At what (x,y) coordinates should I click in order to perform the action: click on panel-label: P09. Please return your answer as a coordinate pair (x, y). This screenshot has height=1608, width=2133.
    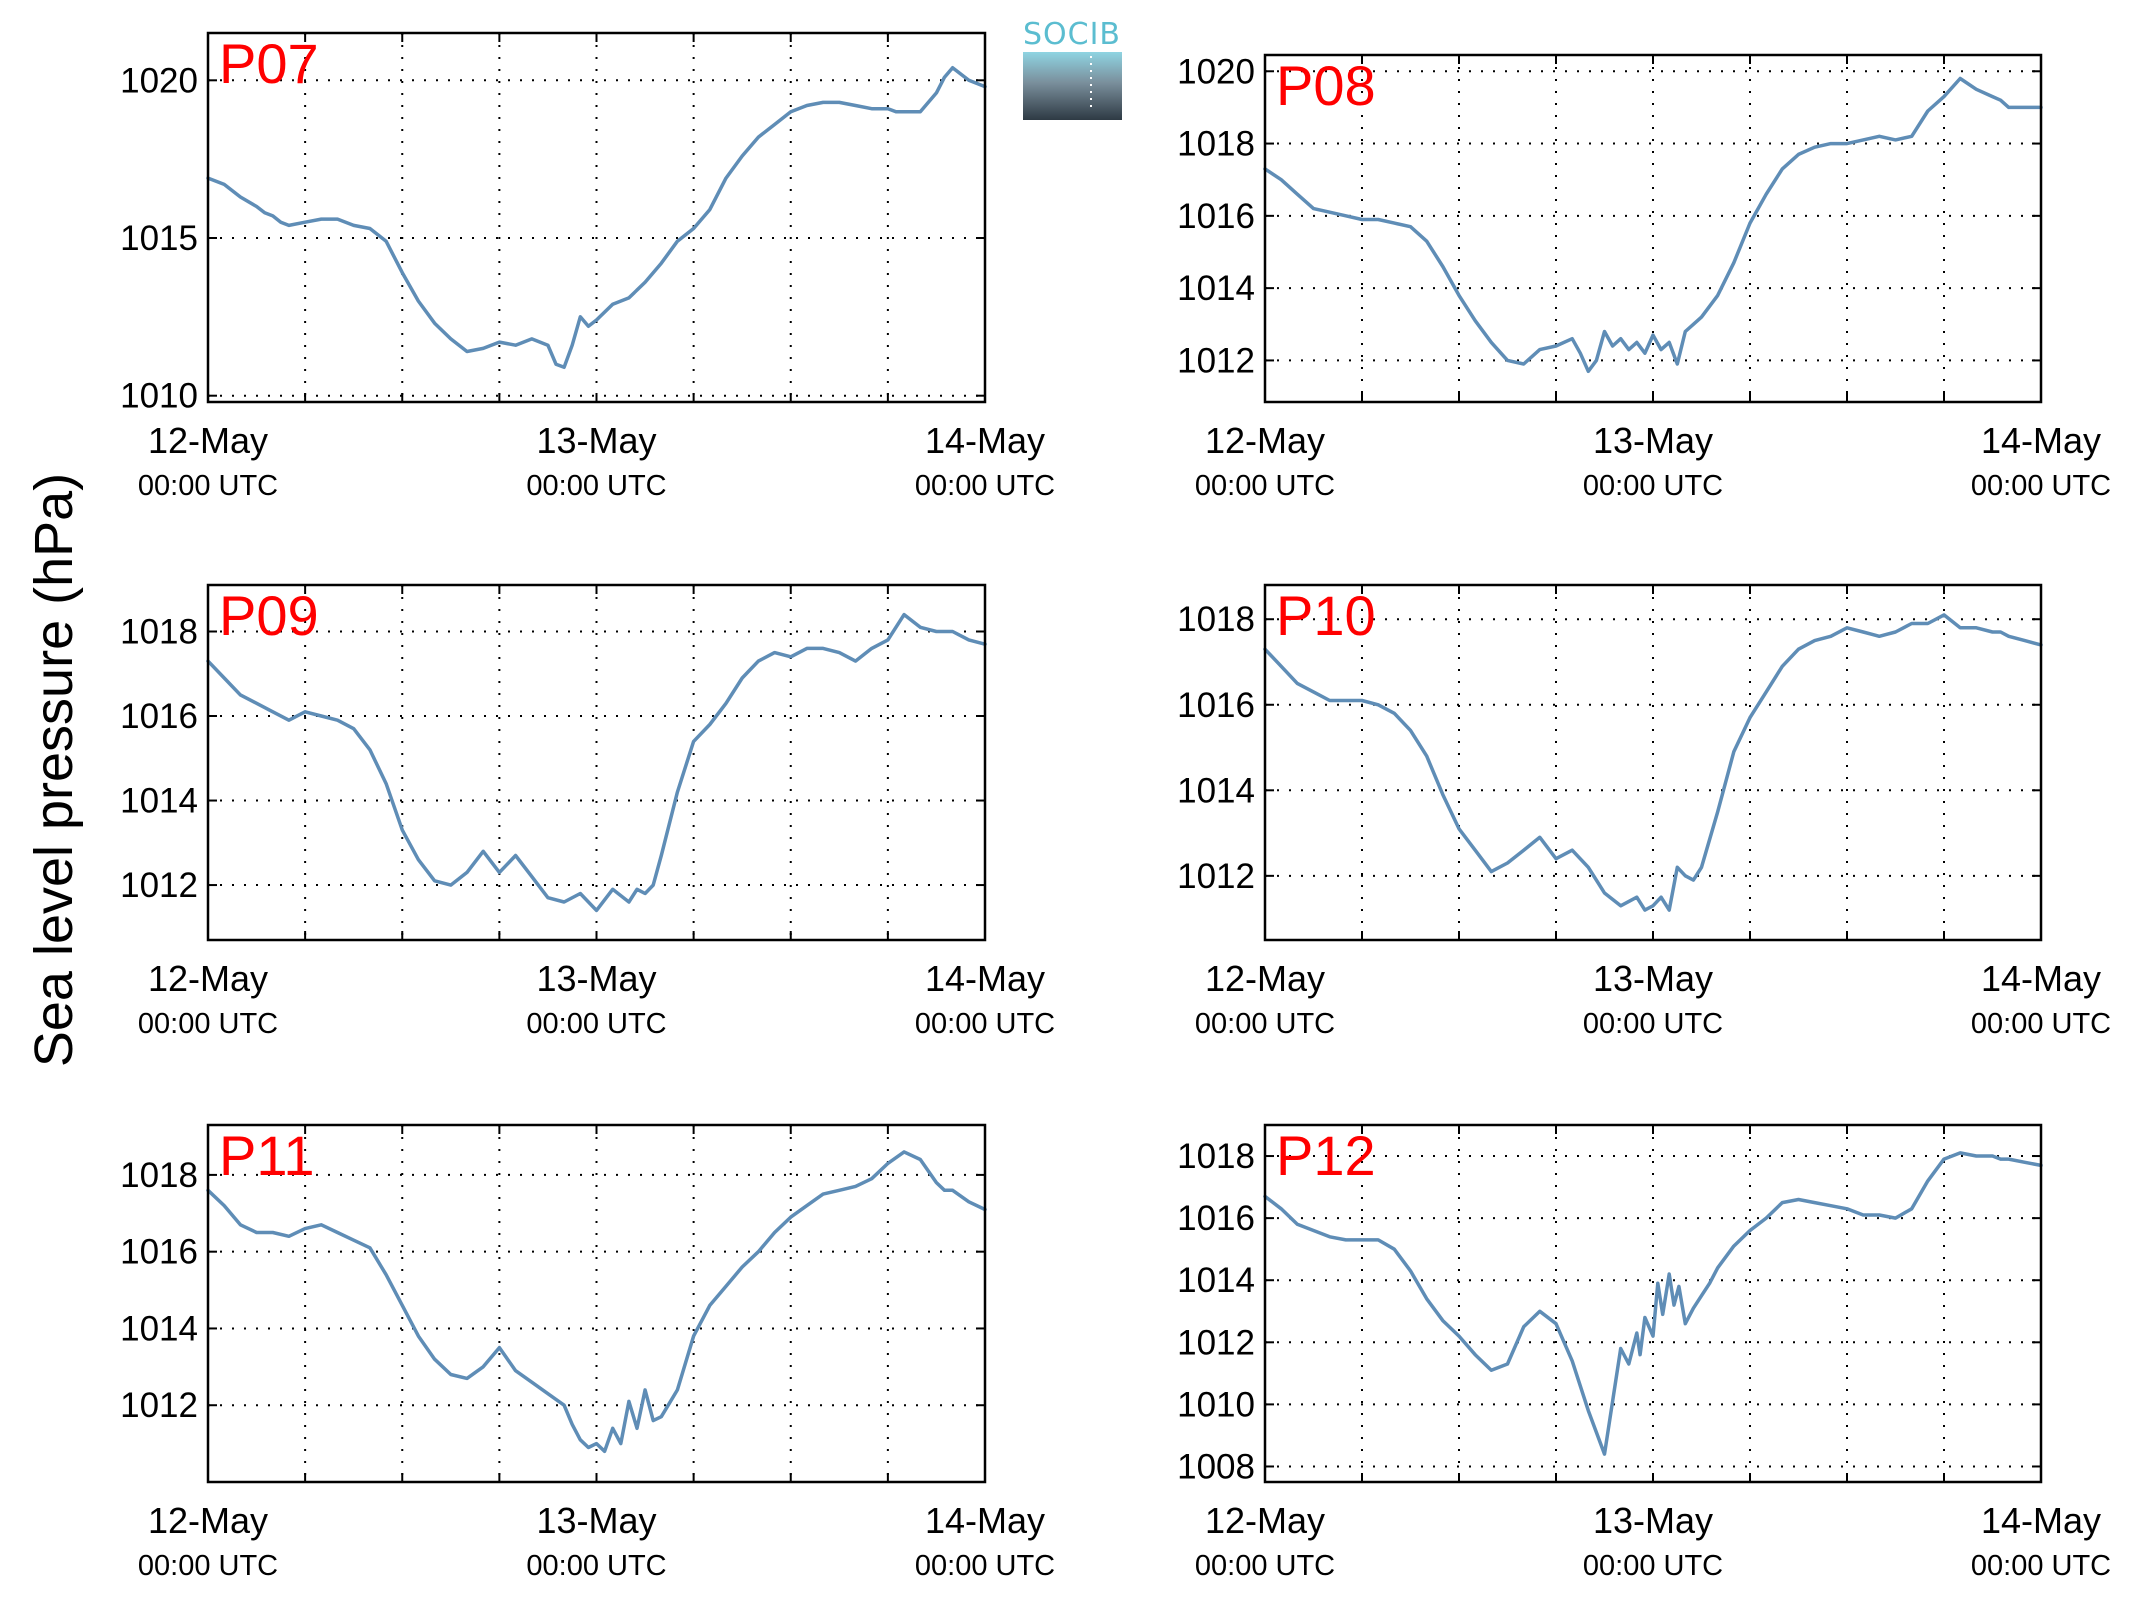
    Looking at the image, I should click on (269, 615).